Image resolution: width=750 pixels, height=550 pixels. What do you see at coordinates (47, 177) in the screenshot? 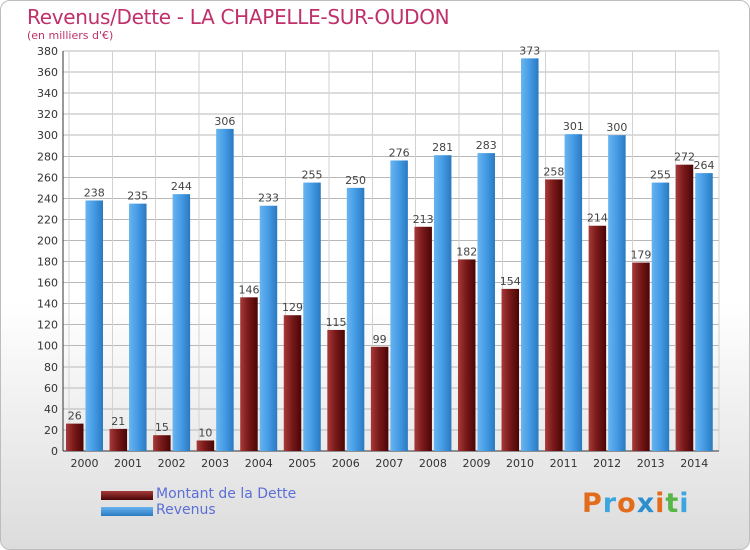
I see `y-tick-label: 260` at bounding box center [47, 177].